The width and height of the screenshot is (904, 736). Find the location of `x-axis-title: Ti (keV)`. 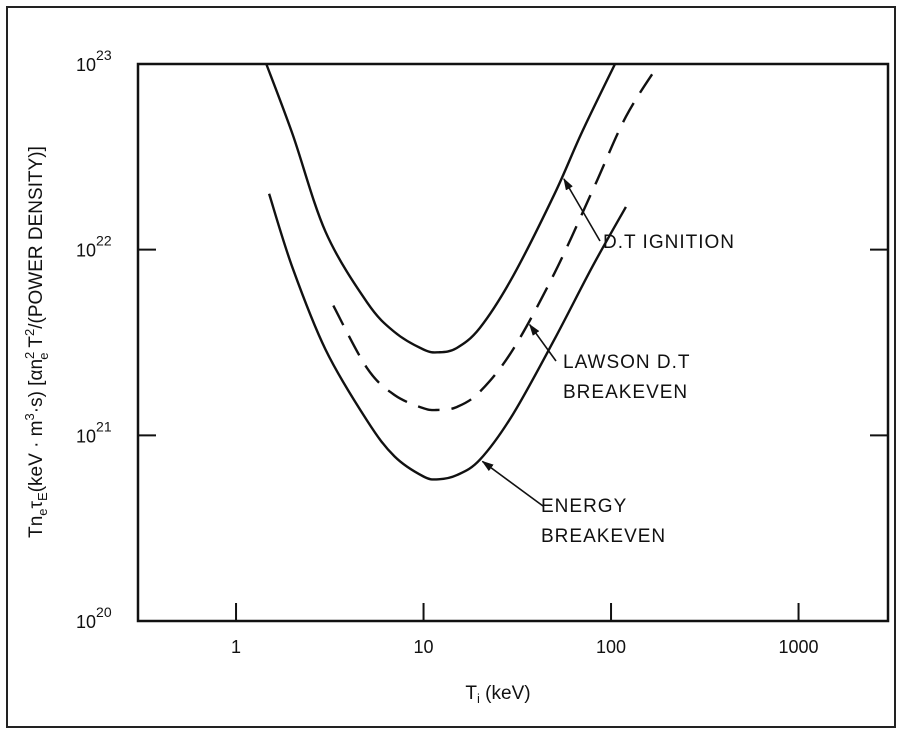

x-axis-title: Ti (keV) is located at coordinates (497, 694).